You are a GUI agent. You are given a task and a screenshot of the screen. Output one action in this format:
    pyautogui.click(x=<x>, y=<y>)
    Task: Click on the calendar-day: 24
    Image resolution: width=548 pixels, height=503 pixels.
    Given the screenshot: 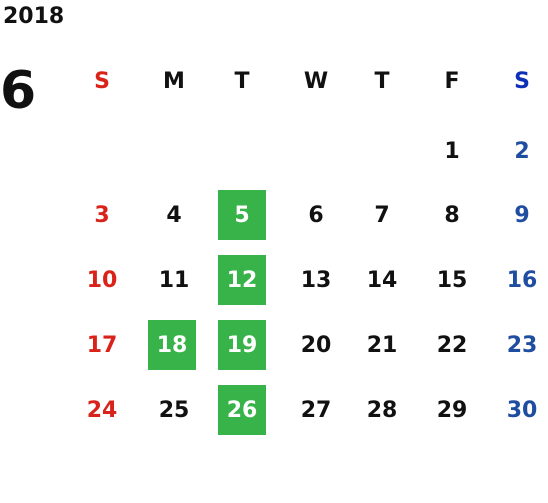 What is the action you would take?
    pyautogui.click(x=102, y=410)
    